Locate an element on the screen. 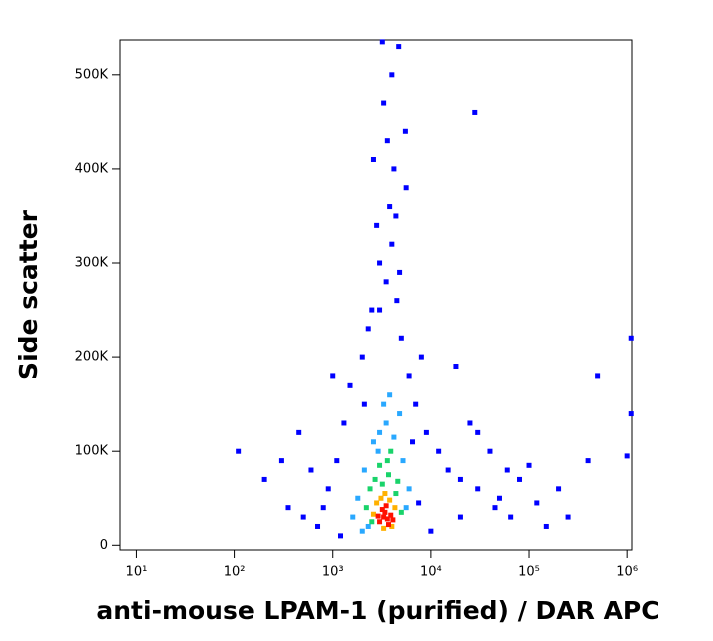  x-tick-label: 10⁵ is located at coordinates (529, 572).